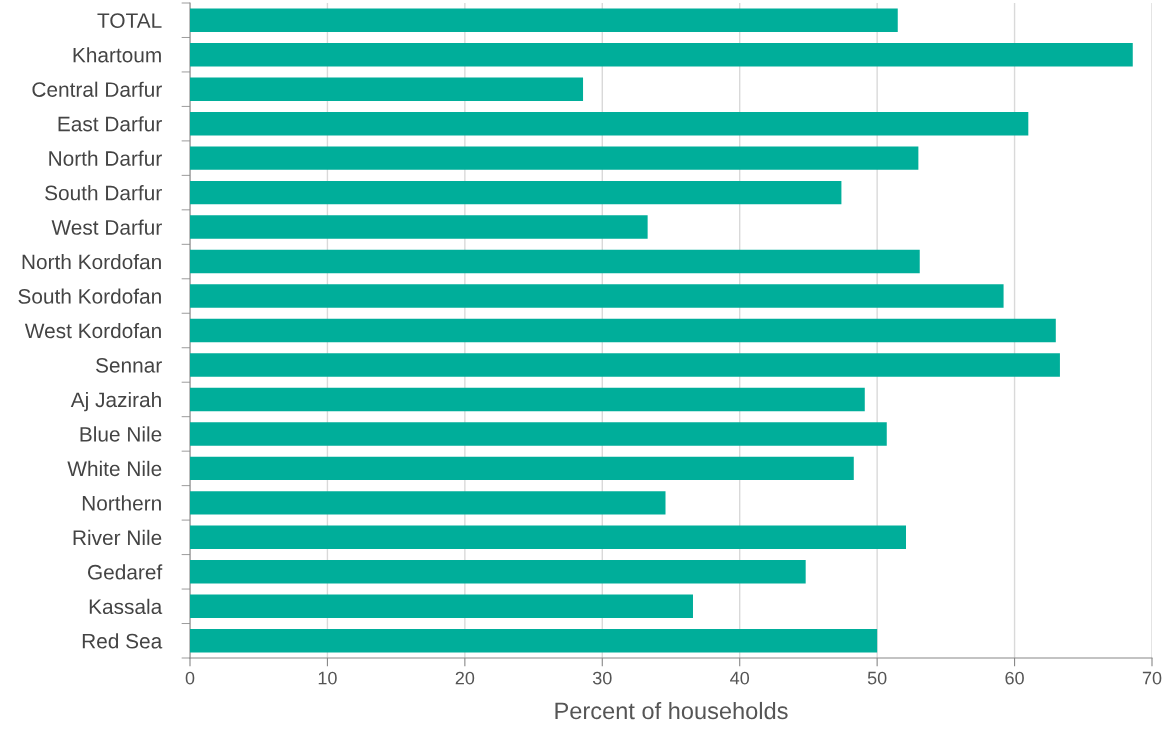 This screenshot has width=1164, height=729. Describe the element at coordinates (126, 606) in the screenshot. I see `y-tick-label: Kassala` at that location.